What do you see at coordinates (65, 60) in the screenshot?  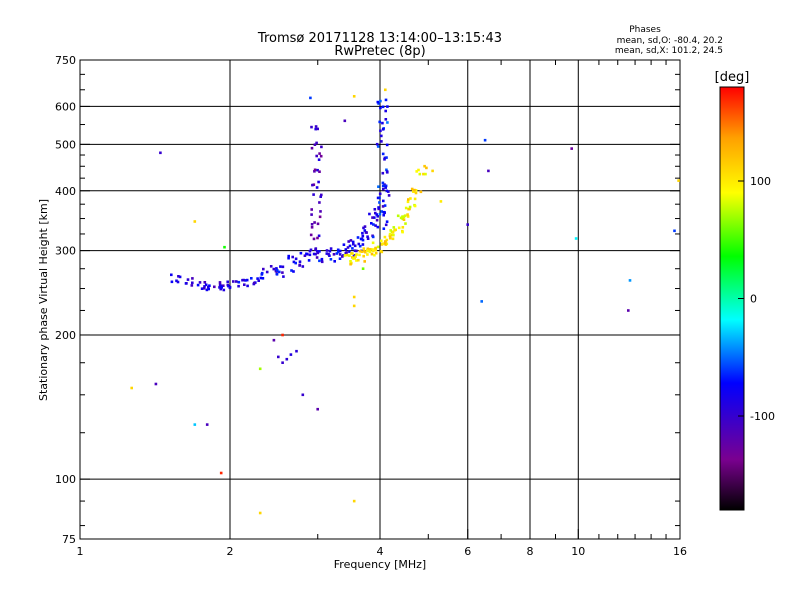 I see `y-tick-label: 750` at bounding box center [65, 60].